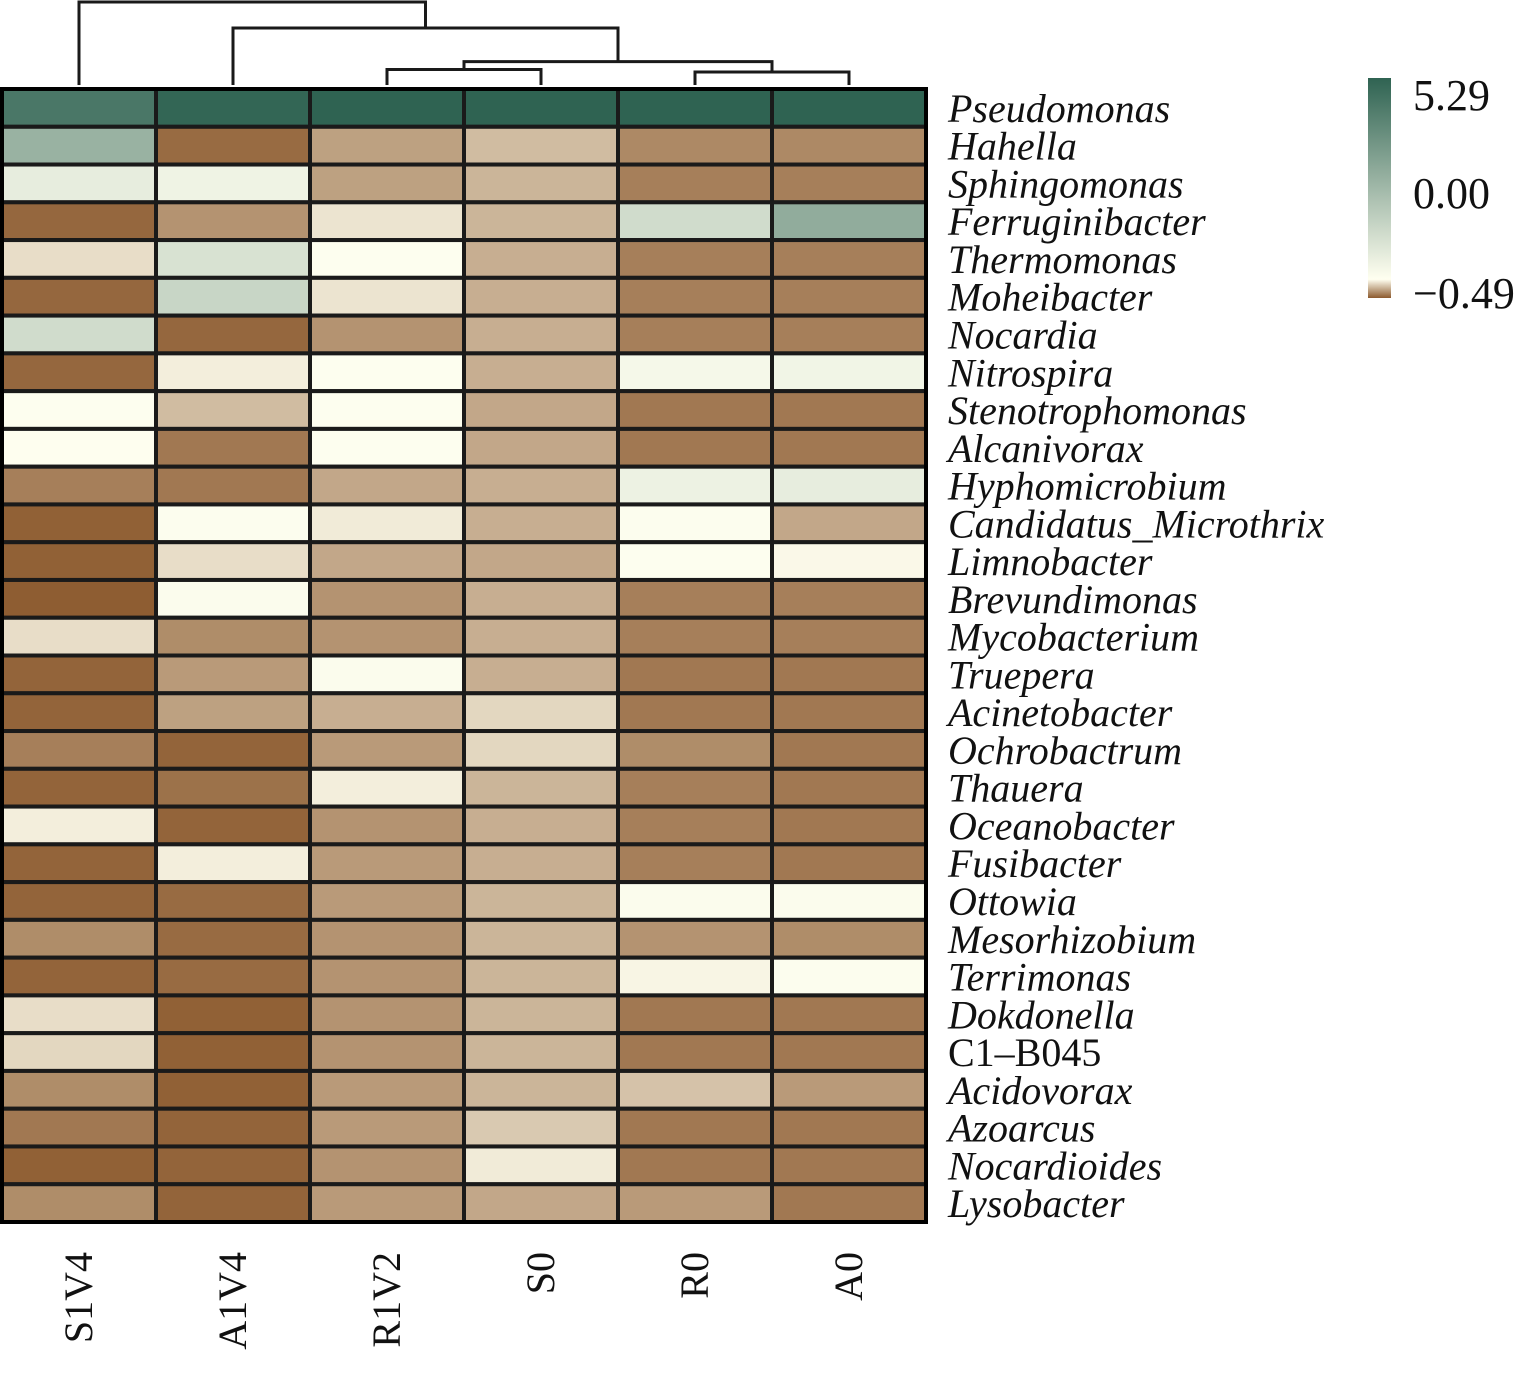 This screenshot has height=1375, width=1530. I want to click on row-label: Ferruginibacter, so click(1076, 221).